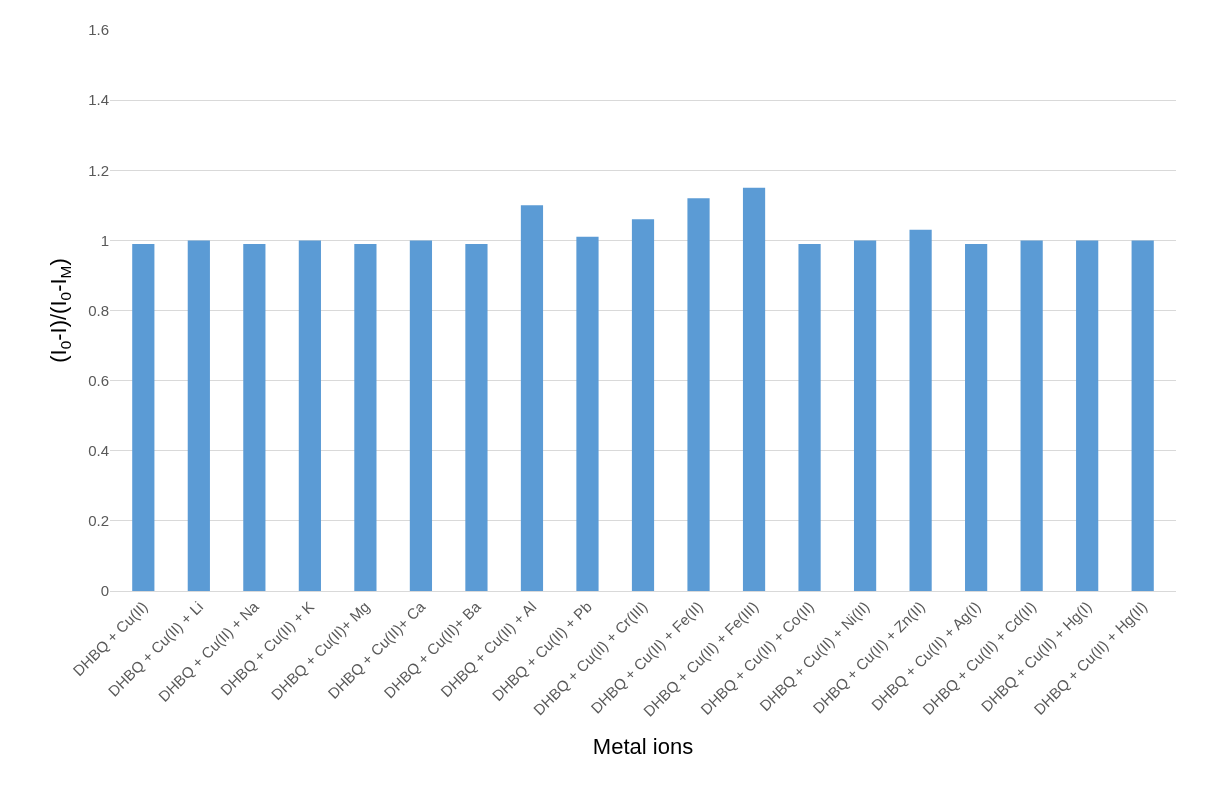 This screenshot has width=1206, height=791. What do you see at coordinates (98, 521) in the screenshot?
I see `y-tick-label: 0.2` at bounding box center [98, 521].